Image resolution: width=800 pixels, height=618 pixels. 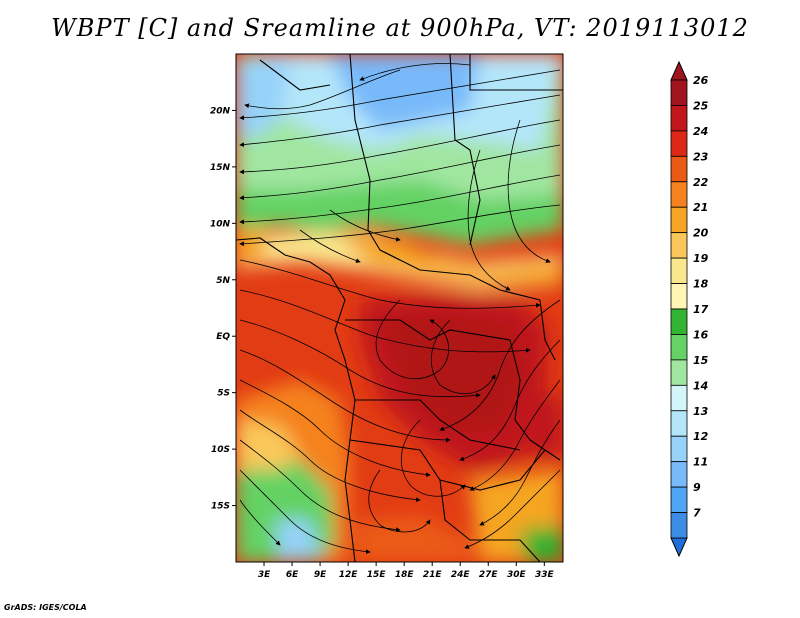 What do you see at coordinates (689, 309) in the screenshot?
I see `colorbar: 26 25 24 23 22 21 20 19 18 17 16 15 14 13 12 11 9 7` at bounding box center [689, 309].